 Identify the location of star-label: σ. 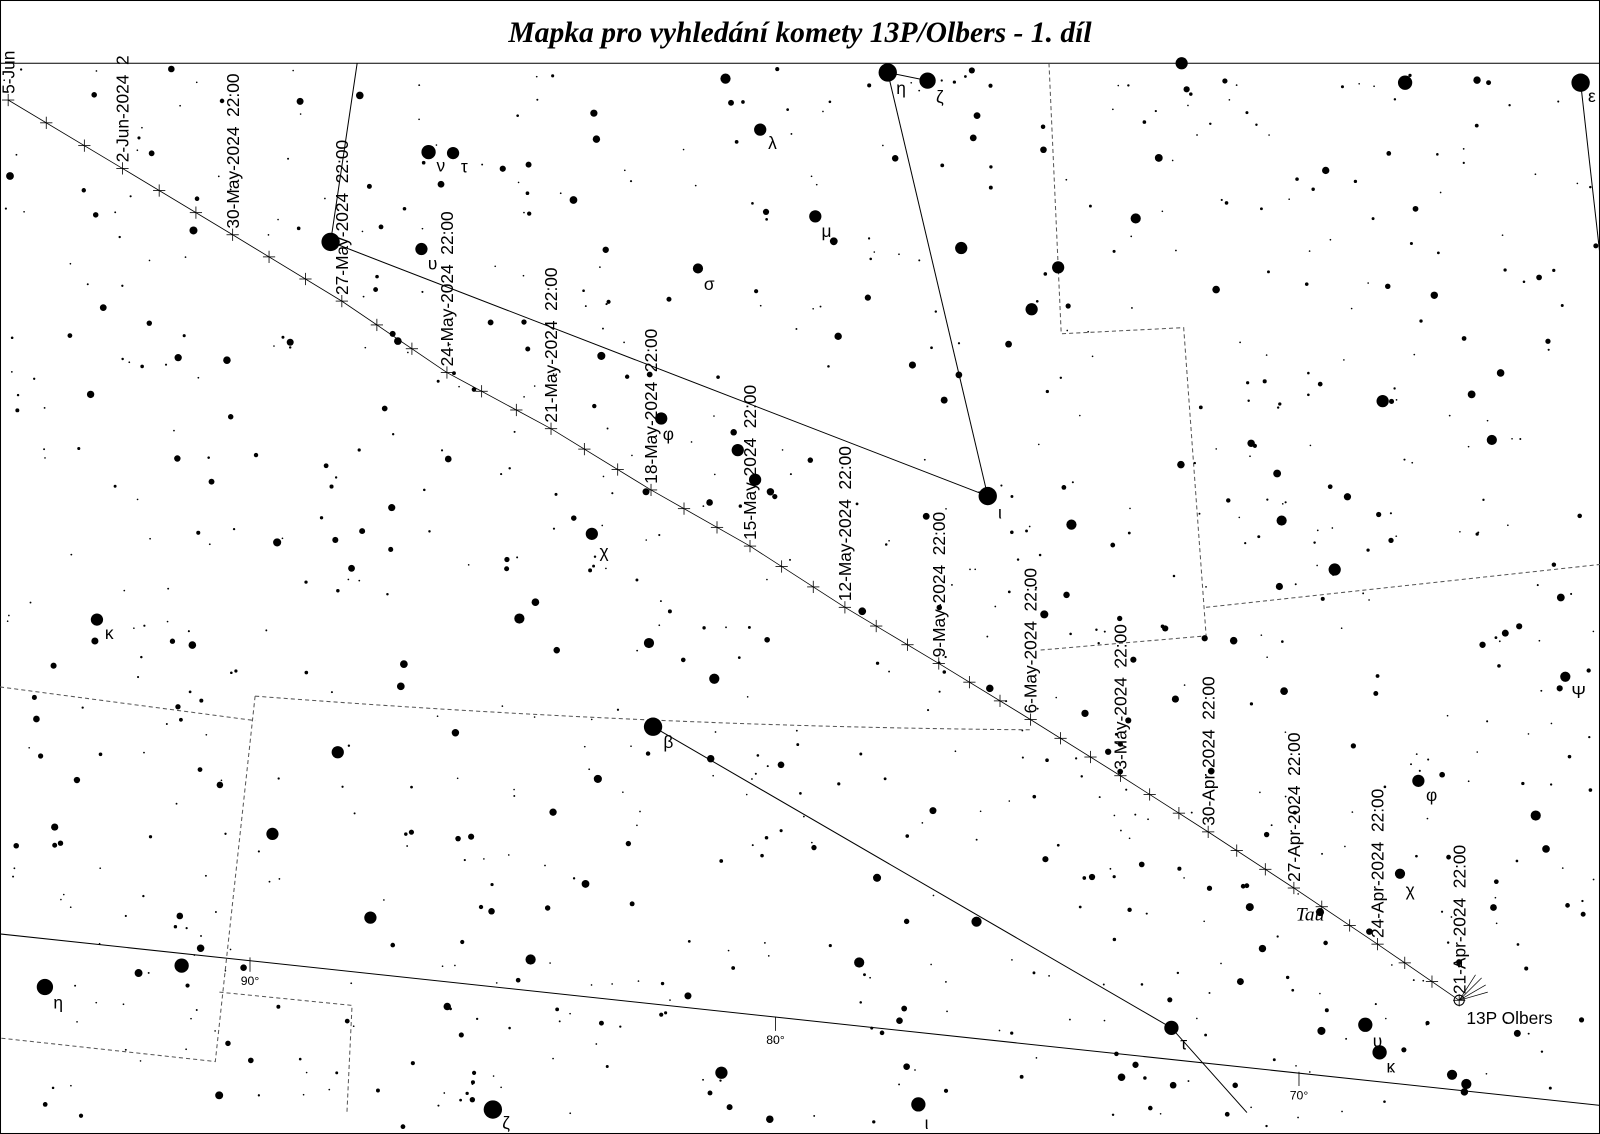
(709, 284).